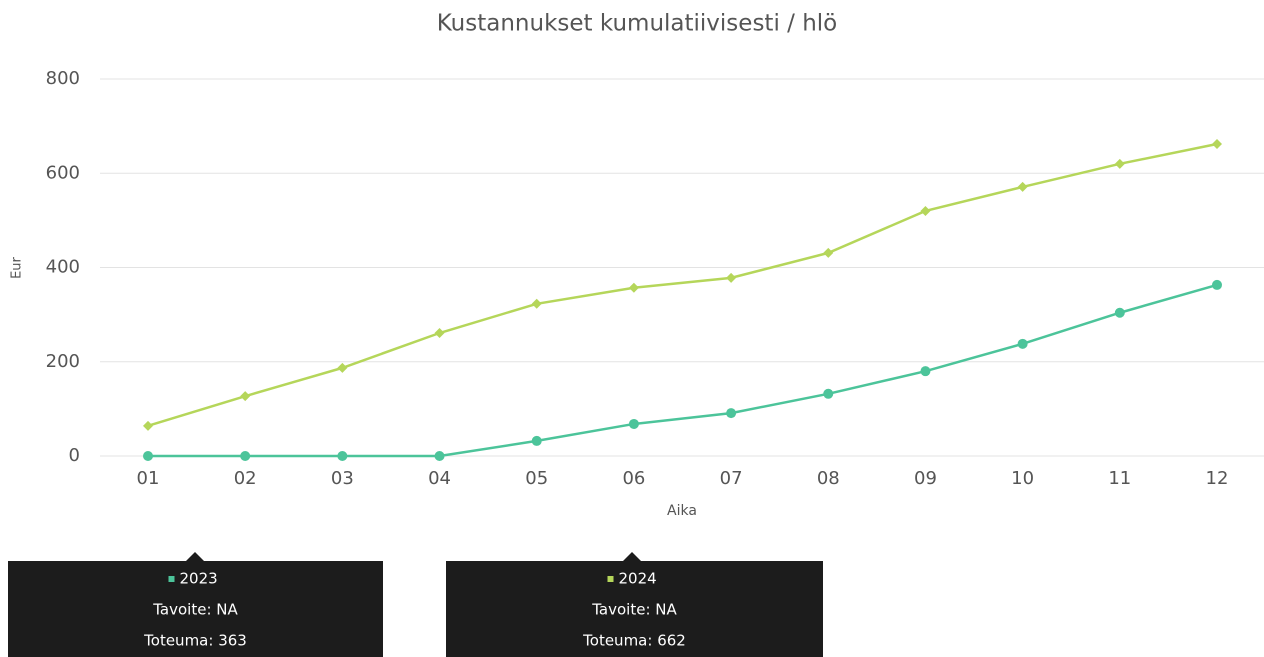  What do you see at coordinates (828, 478) in the screenshot?
I see `x-tick-label: 08` at bounding box center [828, 478].